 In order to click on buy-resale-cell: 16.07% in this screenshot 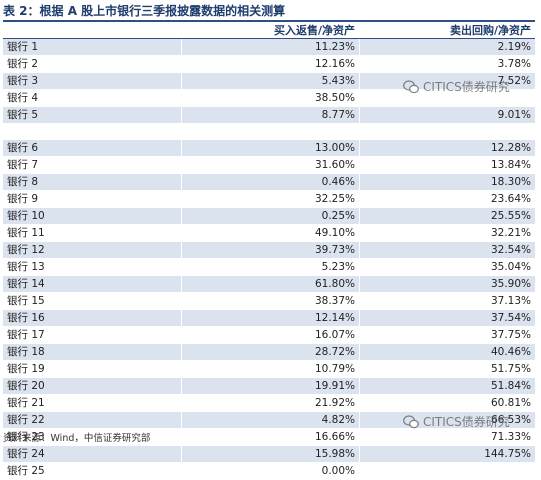, I will do `click(270, 335)`.